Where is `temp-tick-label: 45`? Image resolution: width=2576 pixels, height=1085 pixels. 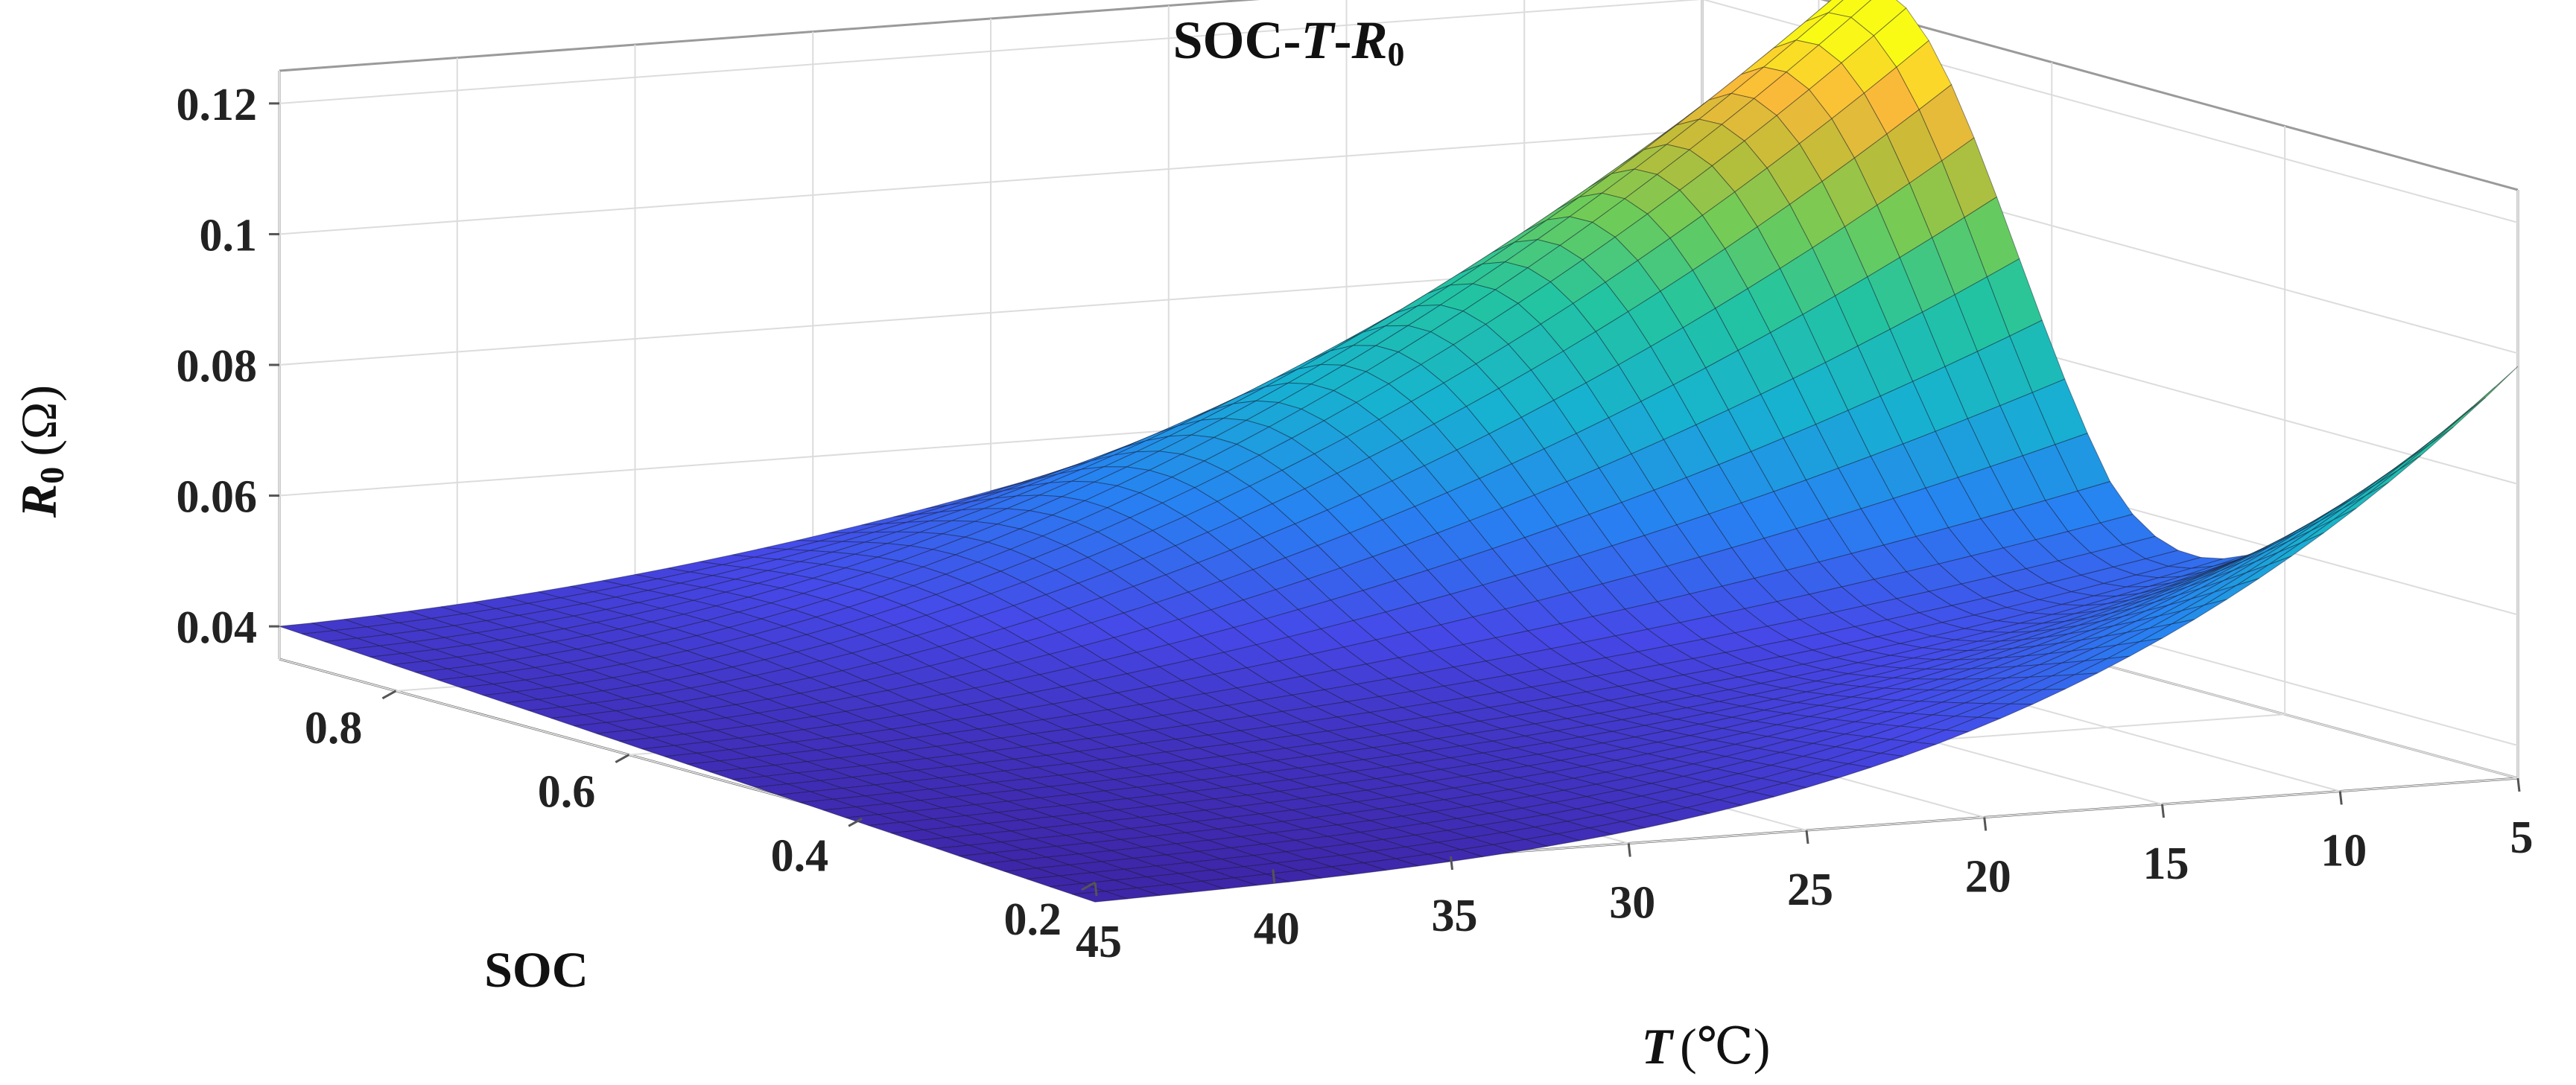
temp-tick-label: 45 is located at coordinates (1099, 942).